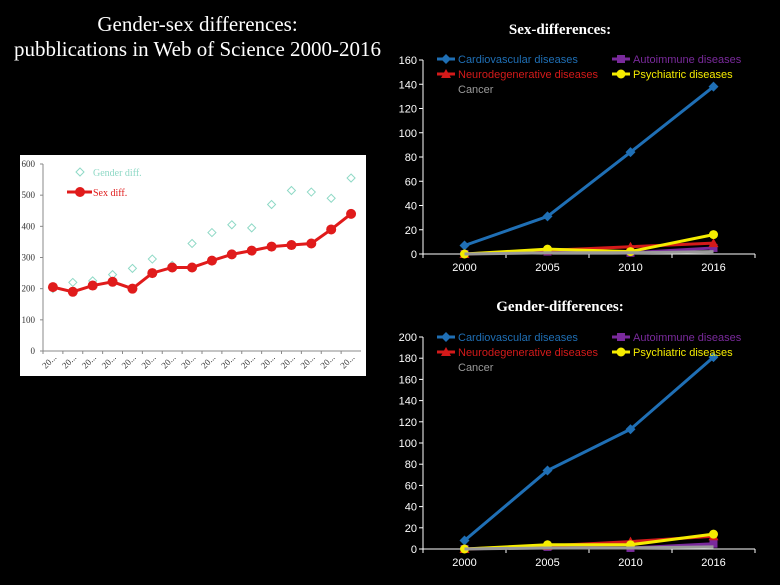 The image size is (780, 585). I want to click on sex-chart-title: Sex-differences:, so click(560, 30).